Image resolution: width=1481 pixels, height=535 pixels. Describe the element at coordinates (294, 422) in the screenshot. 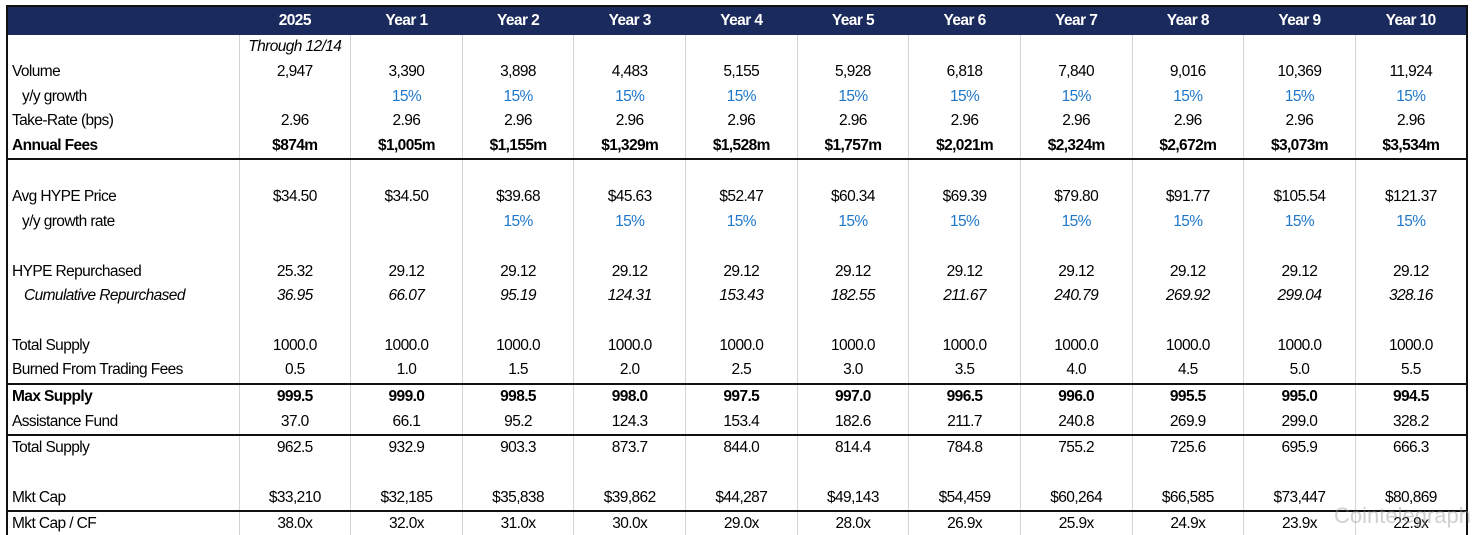

I see `cell: 37.0` at that location.